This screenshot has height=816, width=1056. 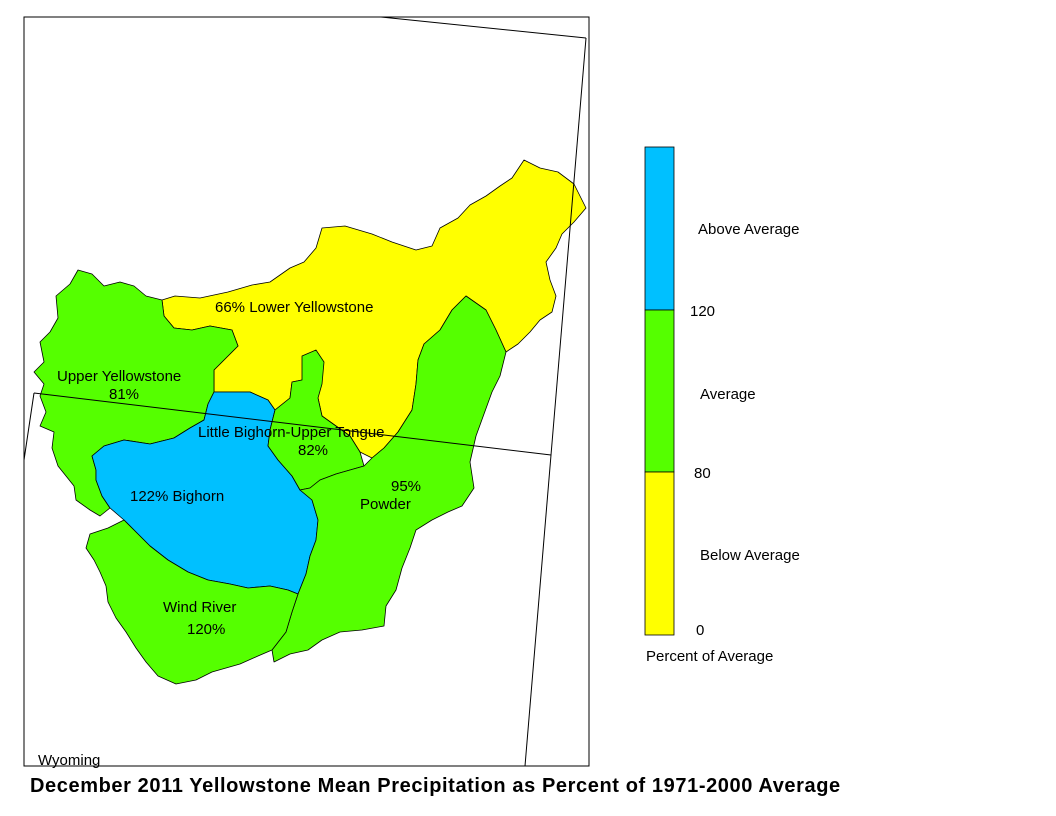 What do you see at coordinates (703, 311) in the screenshot?
I see `legend-break-120: 120` at bounding box center [703, 311].